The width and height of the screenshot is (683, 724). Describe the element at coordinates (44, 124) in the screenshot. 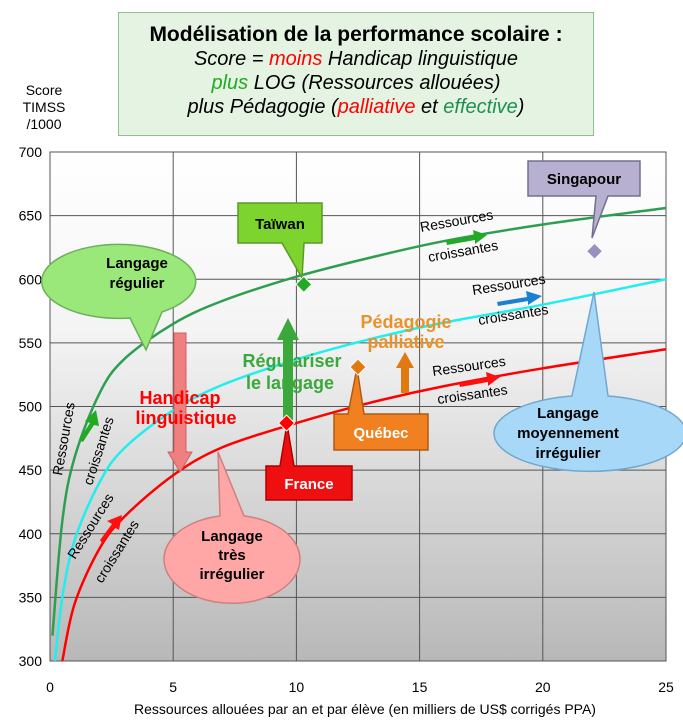

I see `y-axis-label-3: /1000` at that location.